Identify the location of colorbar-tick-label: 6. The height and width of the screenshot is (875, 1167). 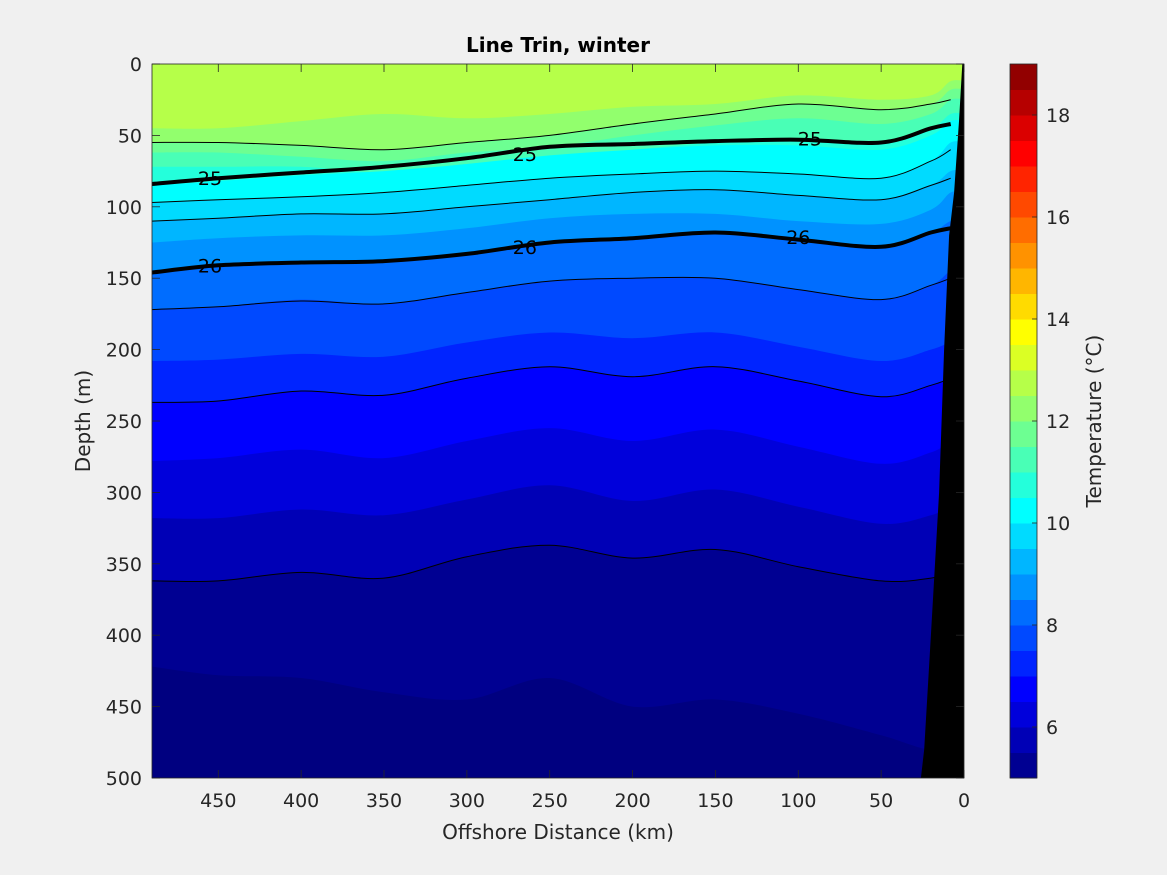
(1052, 728).